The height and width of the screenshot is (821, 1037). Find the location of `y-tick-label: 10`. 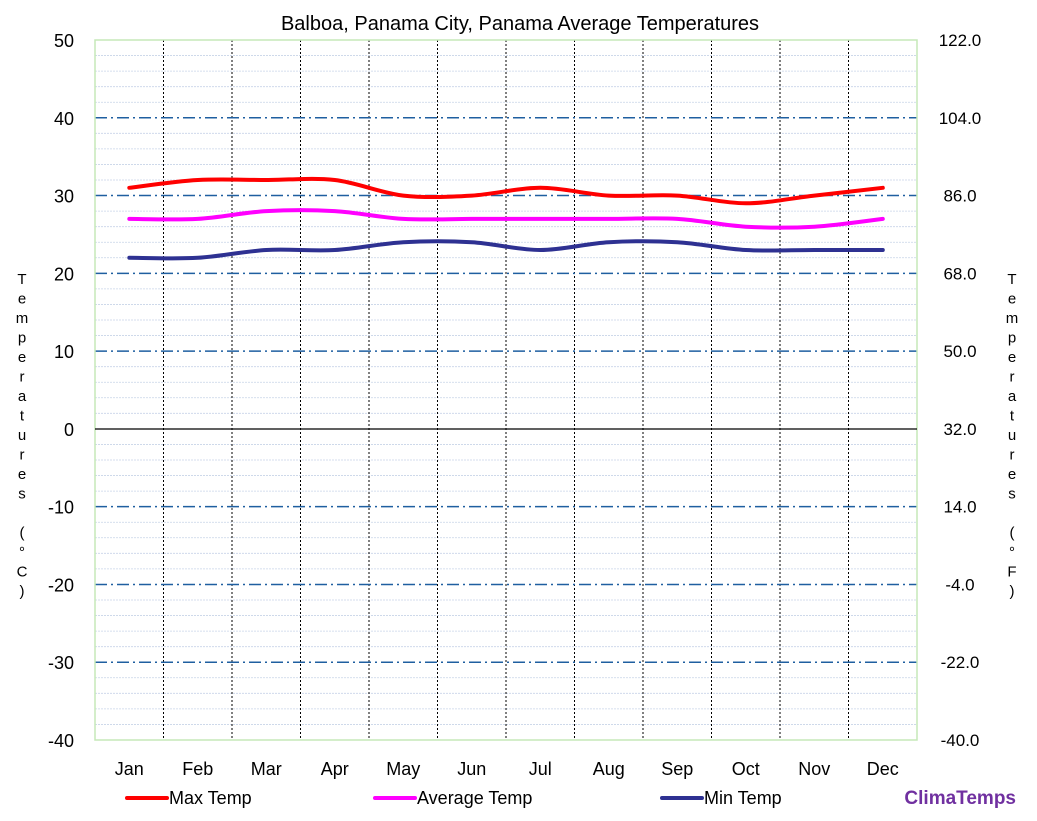

y-tick-label: 10 is located at coordinates (64, 352).